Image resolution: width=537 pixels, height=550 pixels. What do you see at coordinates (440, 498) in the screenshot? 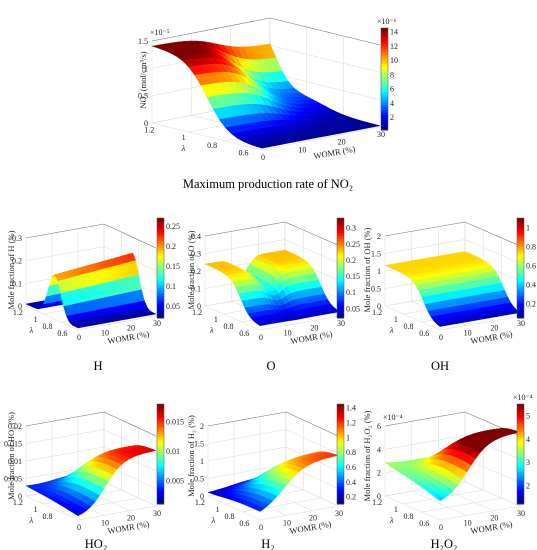
I see `surface-patch` at bounding box center [440, 498].